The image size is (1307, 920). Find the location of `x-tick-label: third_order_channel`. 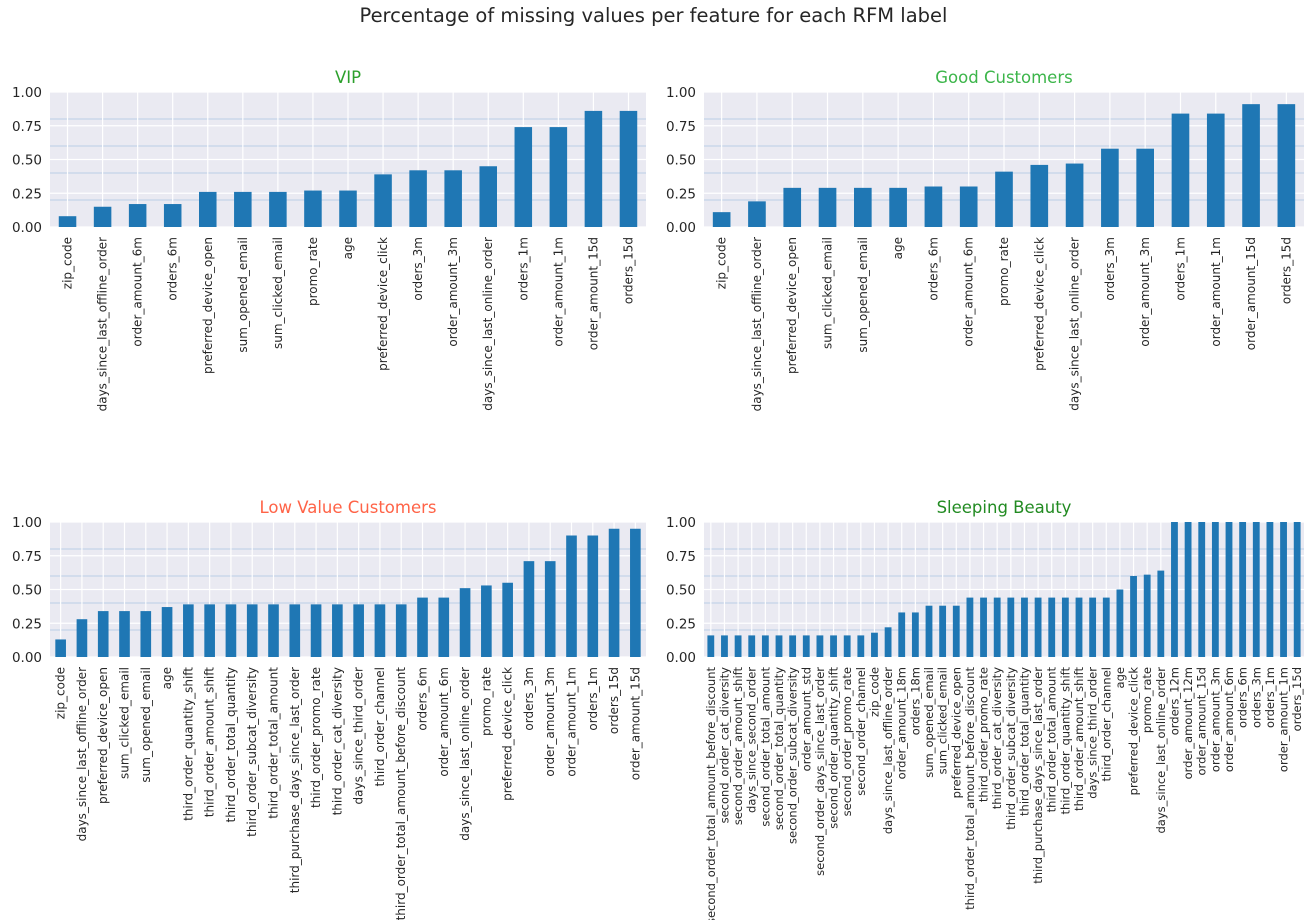

x-tick-label: third_order_channel is located at coordinates (380, 726).